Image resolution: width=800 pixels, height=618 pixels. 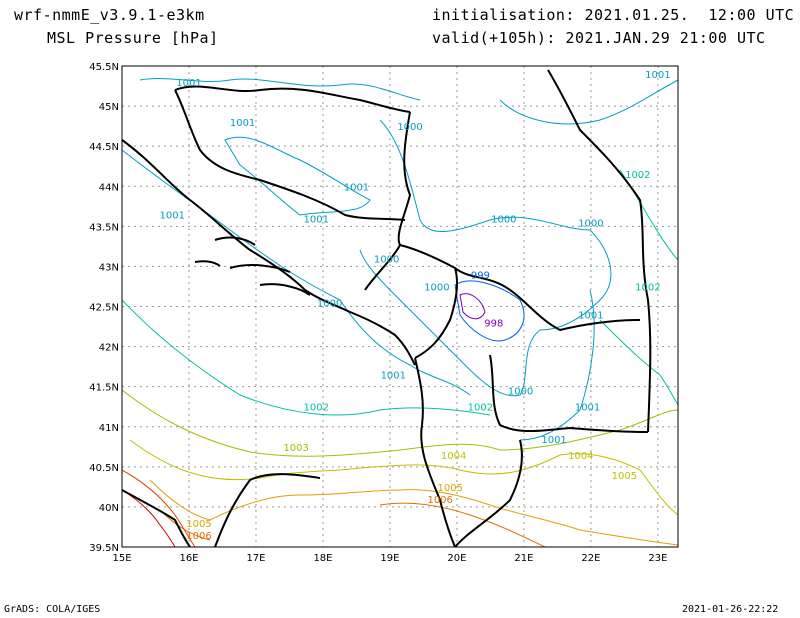 I want to click on albania-border, so click(x=435, y=452).